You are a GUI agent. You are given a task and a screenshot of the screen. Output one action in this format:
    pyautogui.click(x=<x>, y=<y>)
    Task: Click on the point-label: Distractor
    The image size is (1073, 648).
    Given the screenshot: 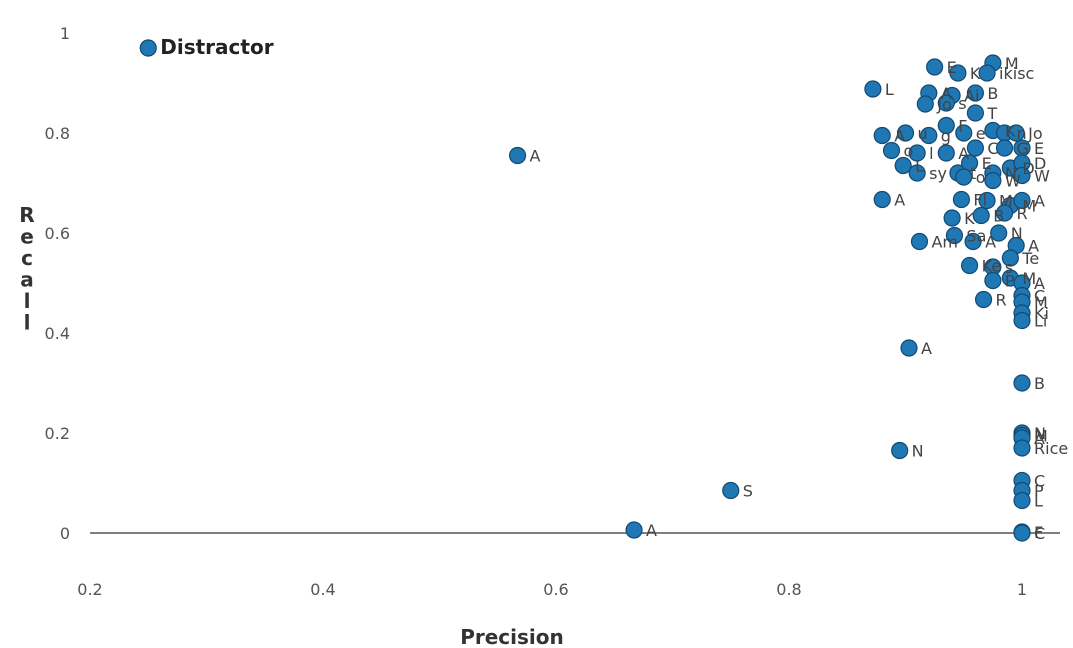 What is the action you would take?
    pyautogui.click(x=216, y=47)
    